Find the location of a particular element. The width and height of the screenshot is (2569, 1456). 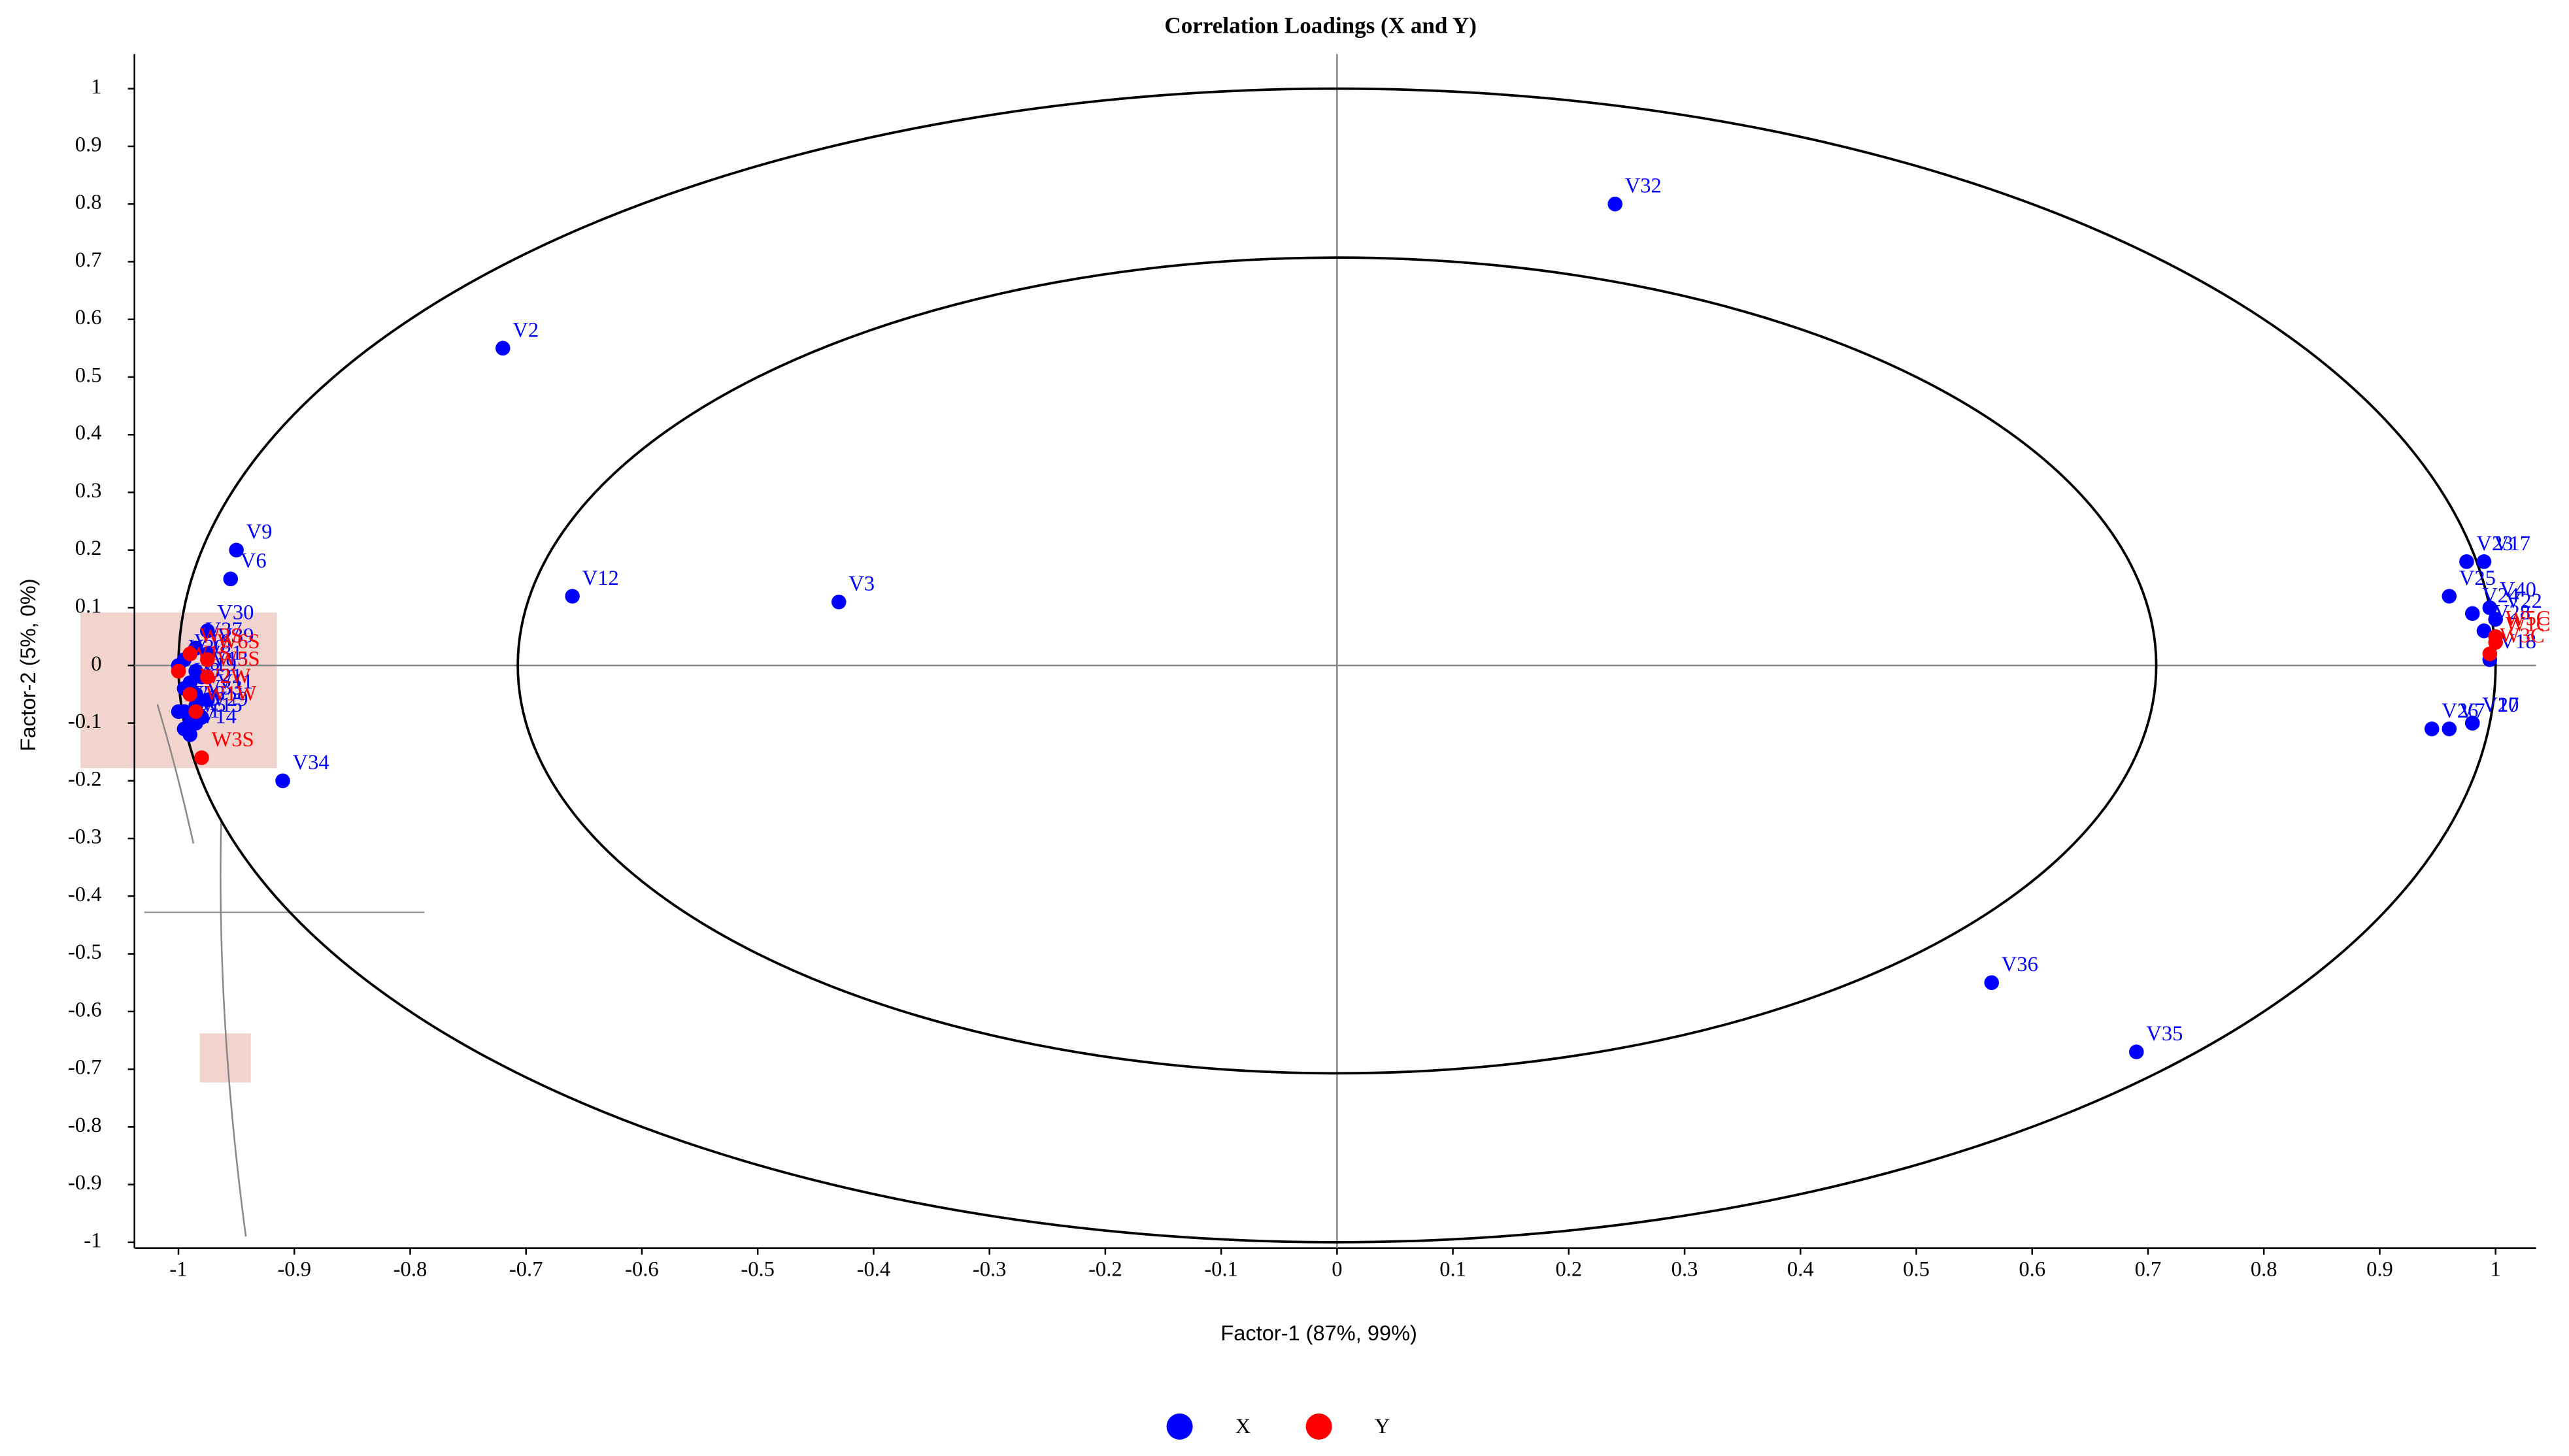

x-tick-label: 1 is located at coordinates (2496, 1269).